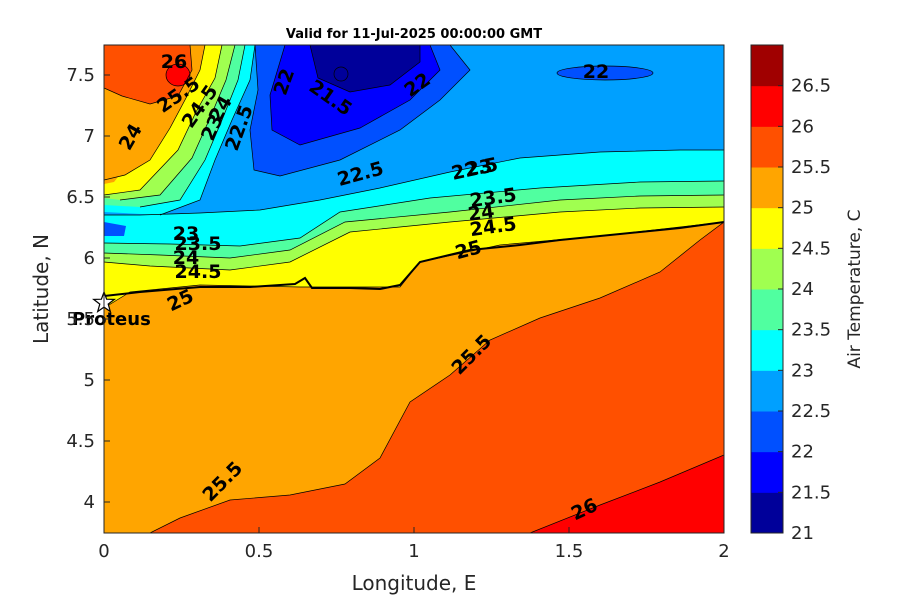  I want to click on contour-label: 24.5, so click(198, 272).